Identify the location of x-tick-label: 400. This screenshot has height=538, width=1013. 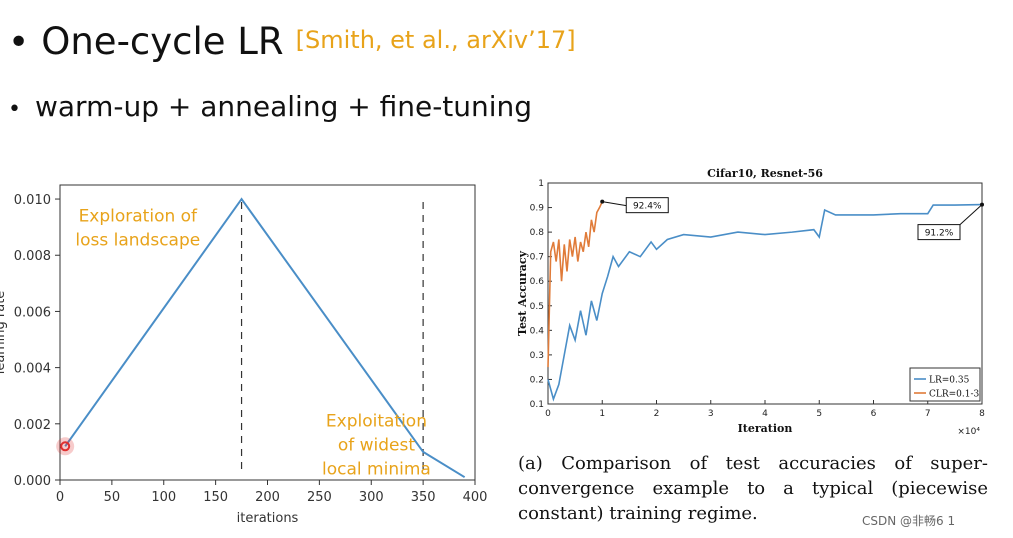
(475, 497).